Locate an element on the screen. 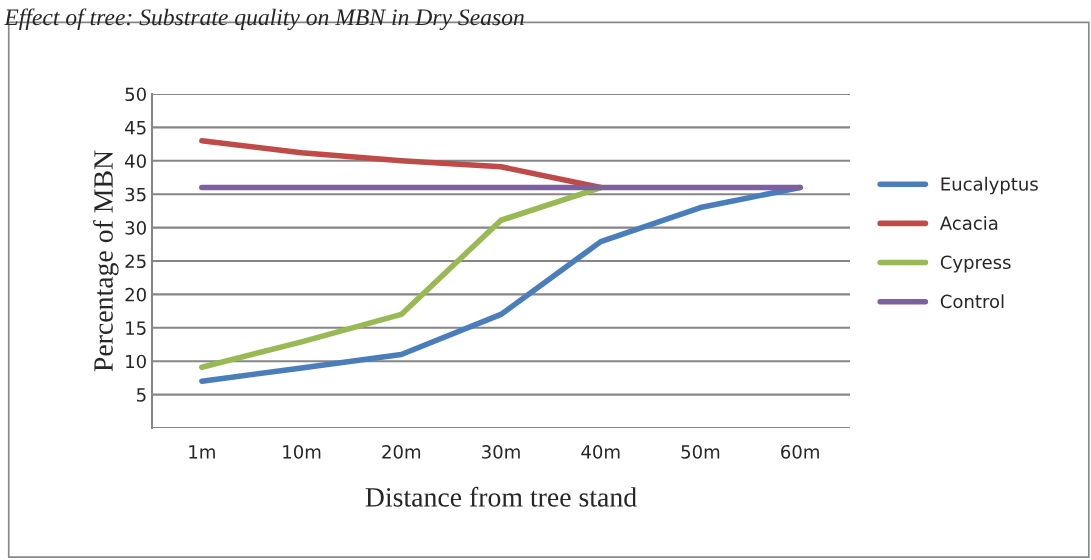 This screenshot has width=1091, height=560. x-tick-label: 50m is located at coordinates (700, 451).